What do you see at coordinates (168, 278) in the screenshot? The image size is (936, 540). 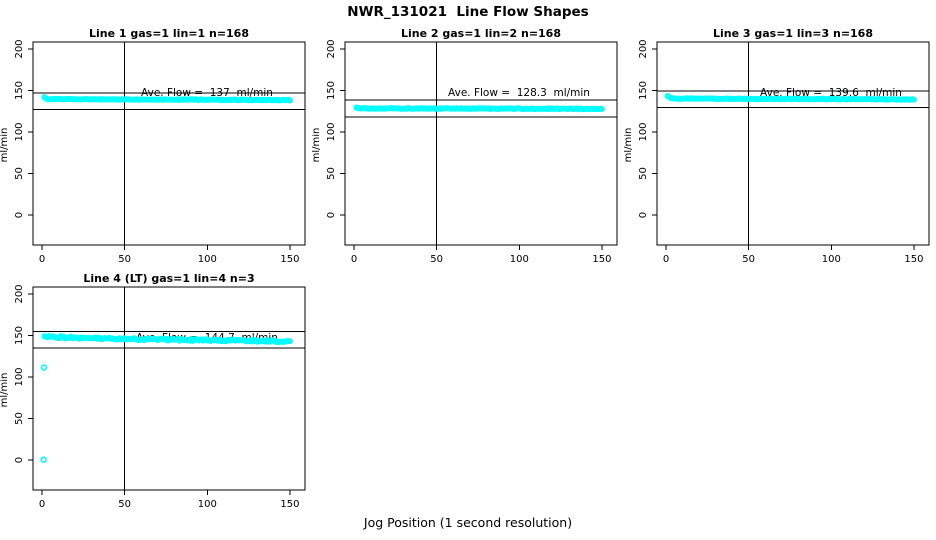 I see `panel-title: Line 4 (LT) gas=1 lin=4 n=3` at bounding box center [168, 278].